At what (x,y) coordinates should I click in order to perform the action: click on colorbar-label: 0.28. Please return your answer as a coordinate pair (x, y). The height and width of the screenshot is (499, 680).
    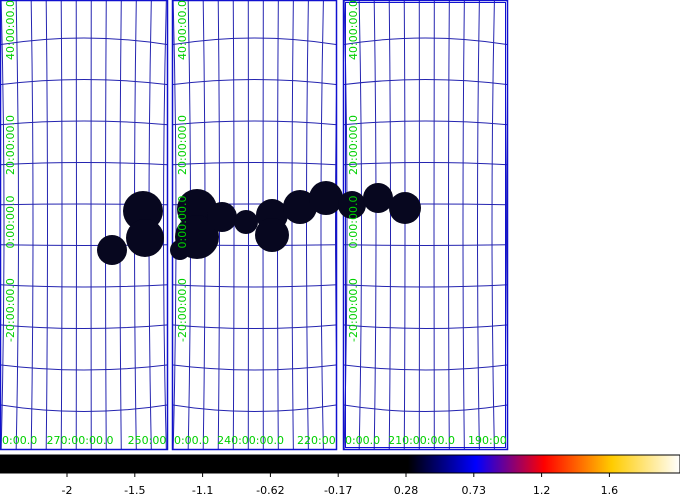
    Looking at the image, I should click on (406, 490).